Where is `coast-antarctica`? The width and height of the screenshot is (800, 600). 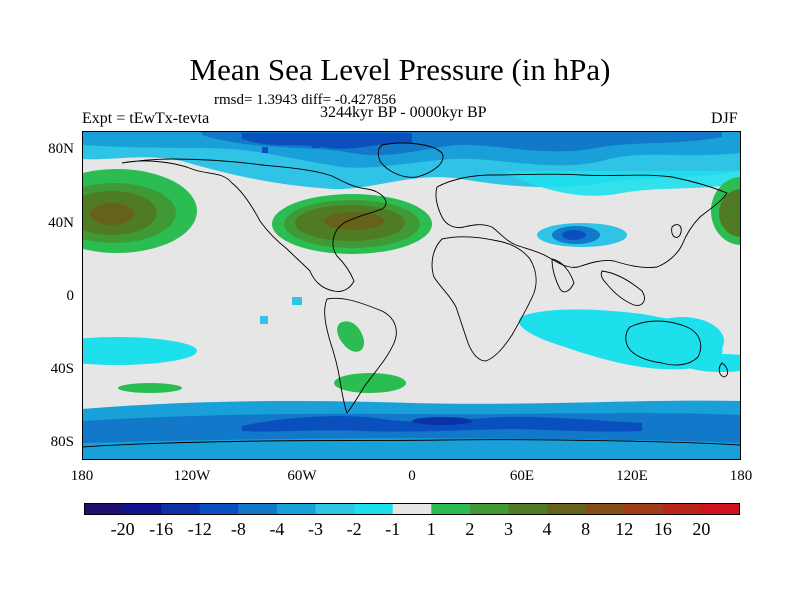 coast-antarctica is located at coordinates (411, 443).